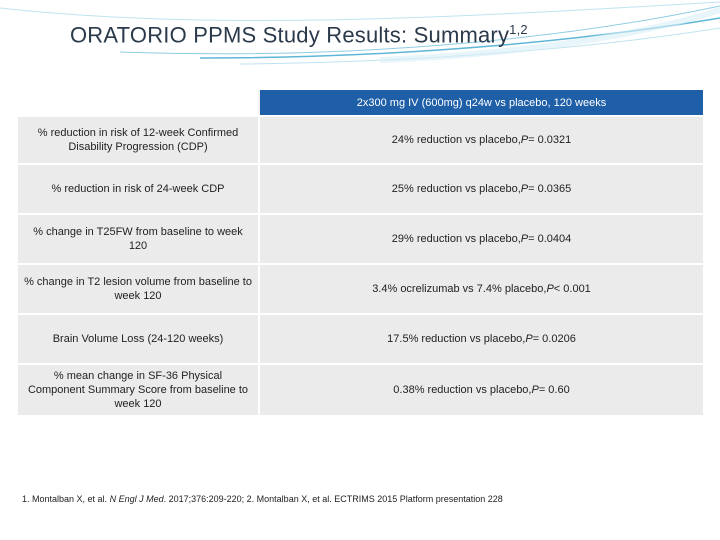  What do you see at coordinates (481, 189) in the screenshot?
I see `row-value: 25% reduction vs placebo, P = 0.0365` at bounding box center [481, 189].